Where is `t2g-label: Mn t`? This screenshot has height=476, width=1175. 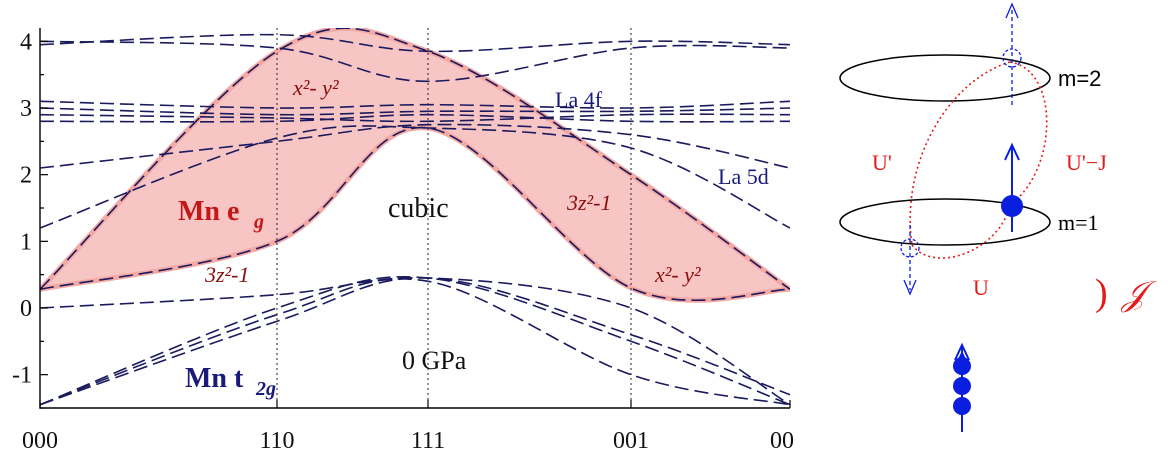 t2g-label: Mn t is located at coordinates (214, 378).